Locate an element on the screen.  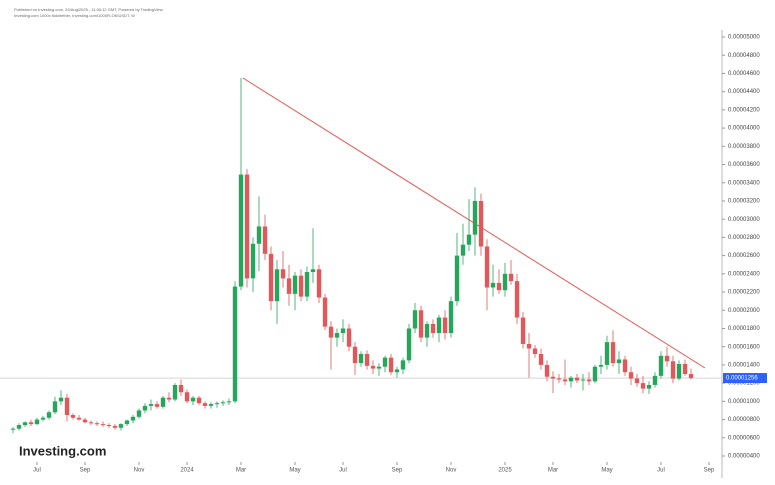
y-tick-label: 0.00005000 is located at coordinates (744, 38).